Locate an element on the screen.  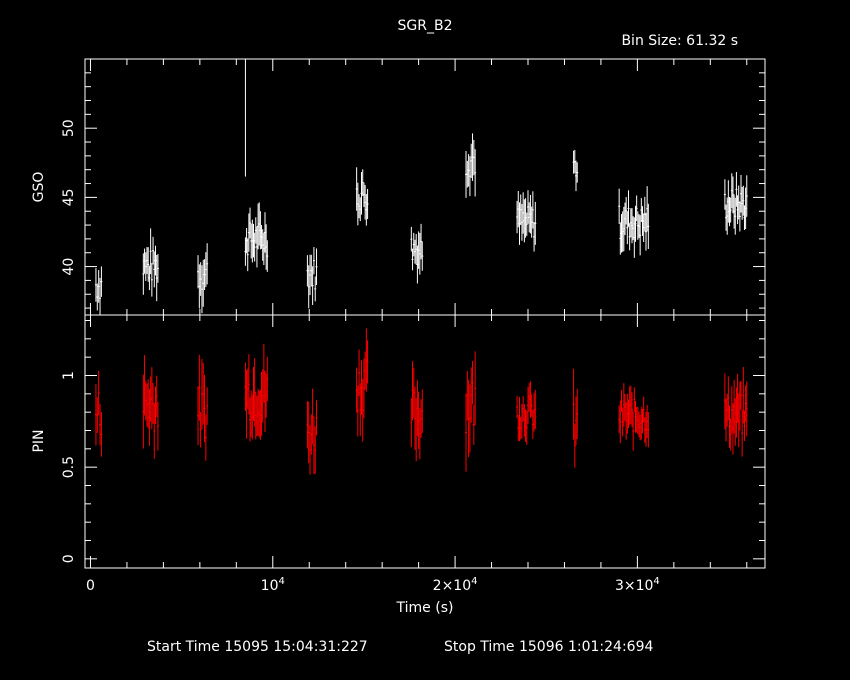
x-axis-label: Time (s) is located at coordinates (425, 608).